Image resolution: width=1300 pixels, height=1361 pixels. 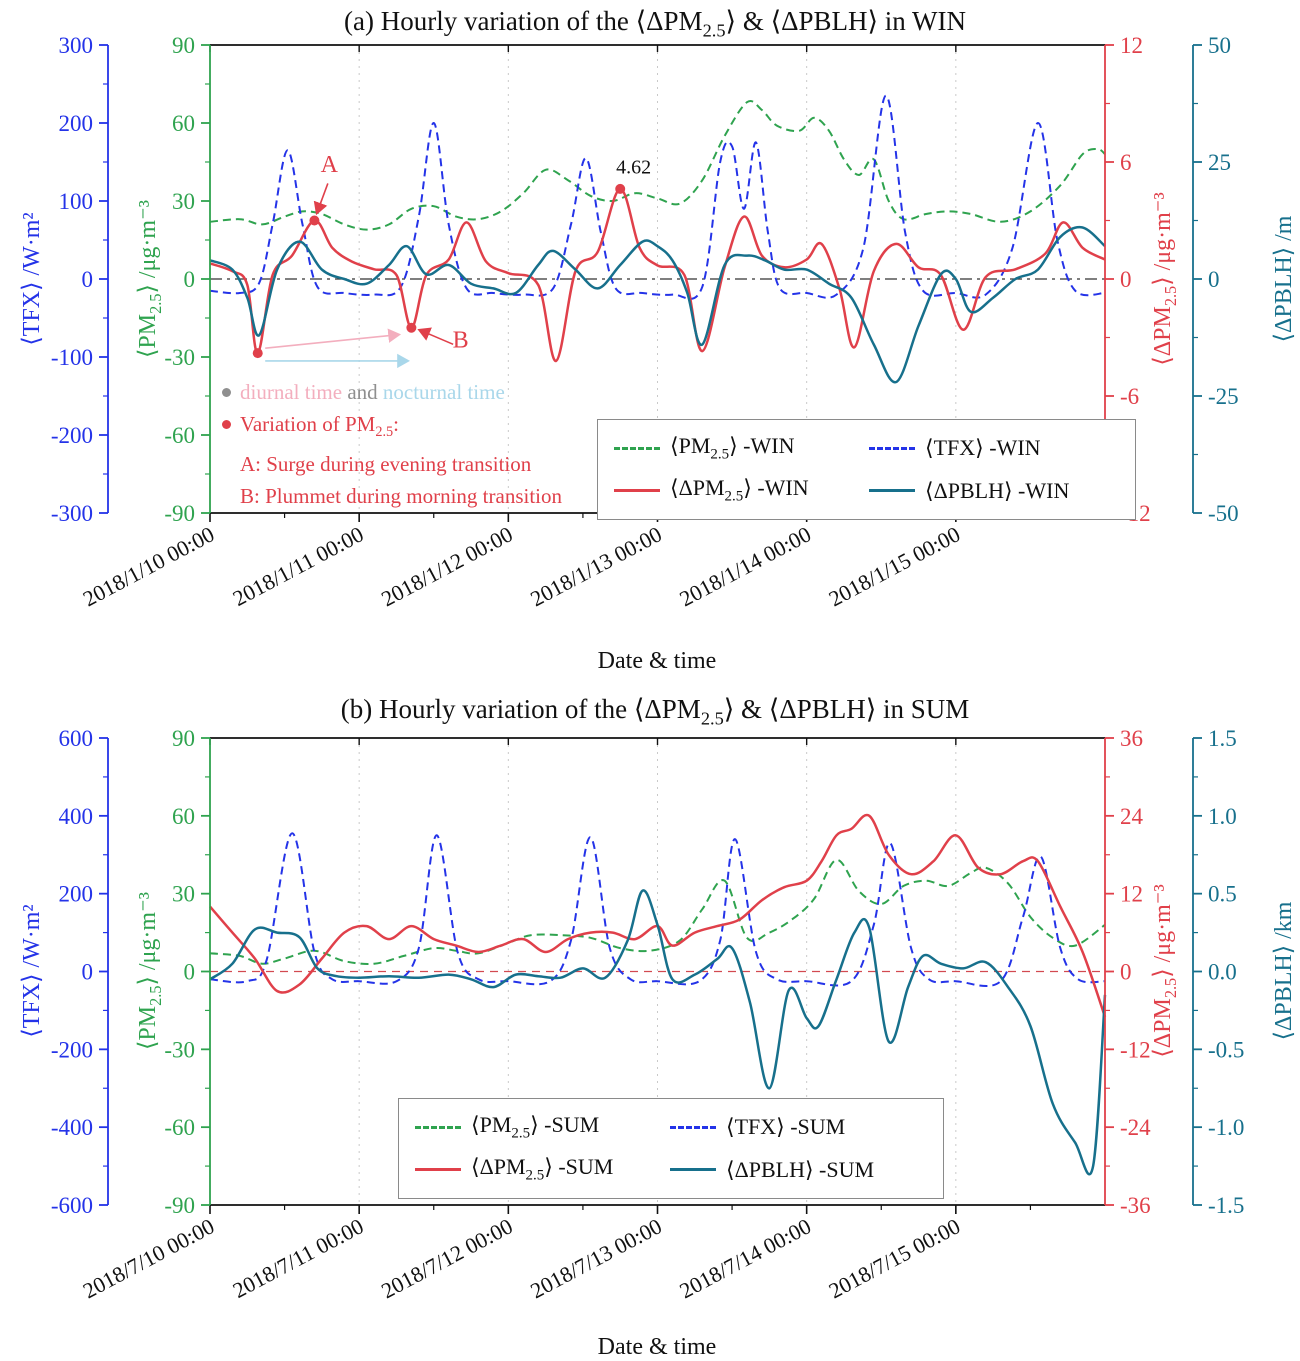 I want to click on legend-item: ⟨TFX⟩ -WIN, so click(x=994, y=448).